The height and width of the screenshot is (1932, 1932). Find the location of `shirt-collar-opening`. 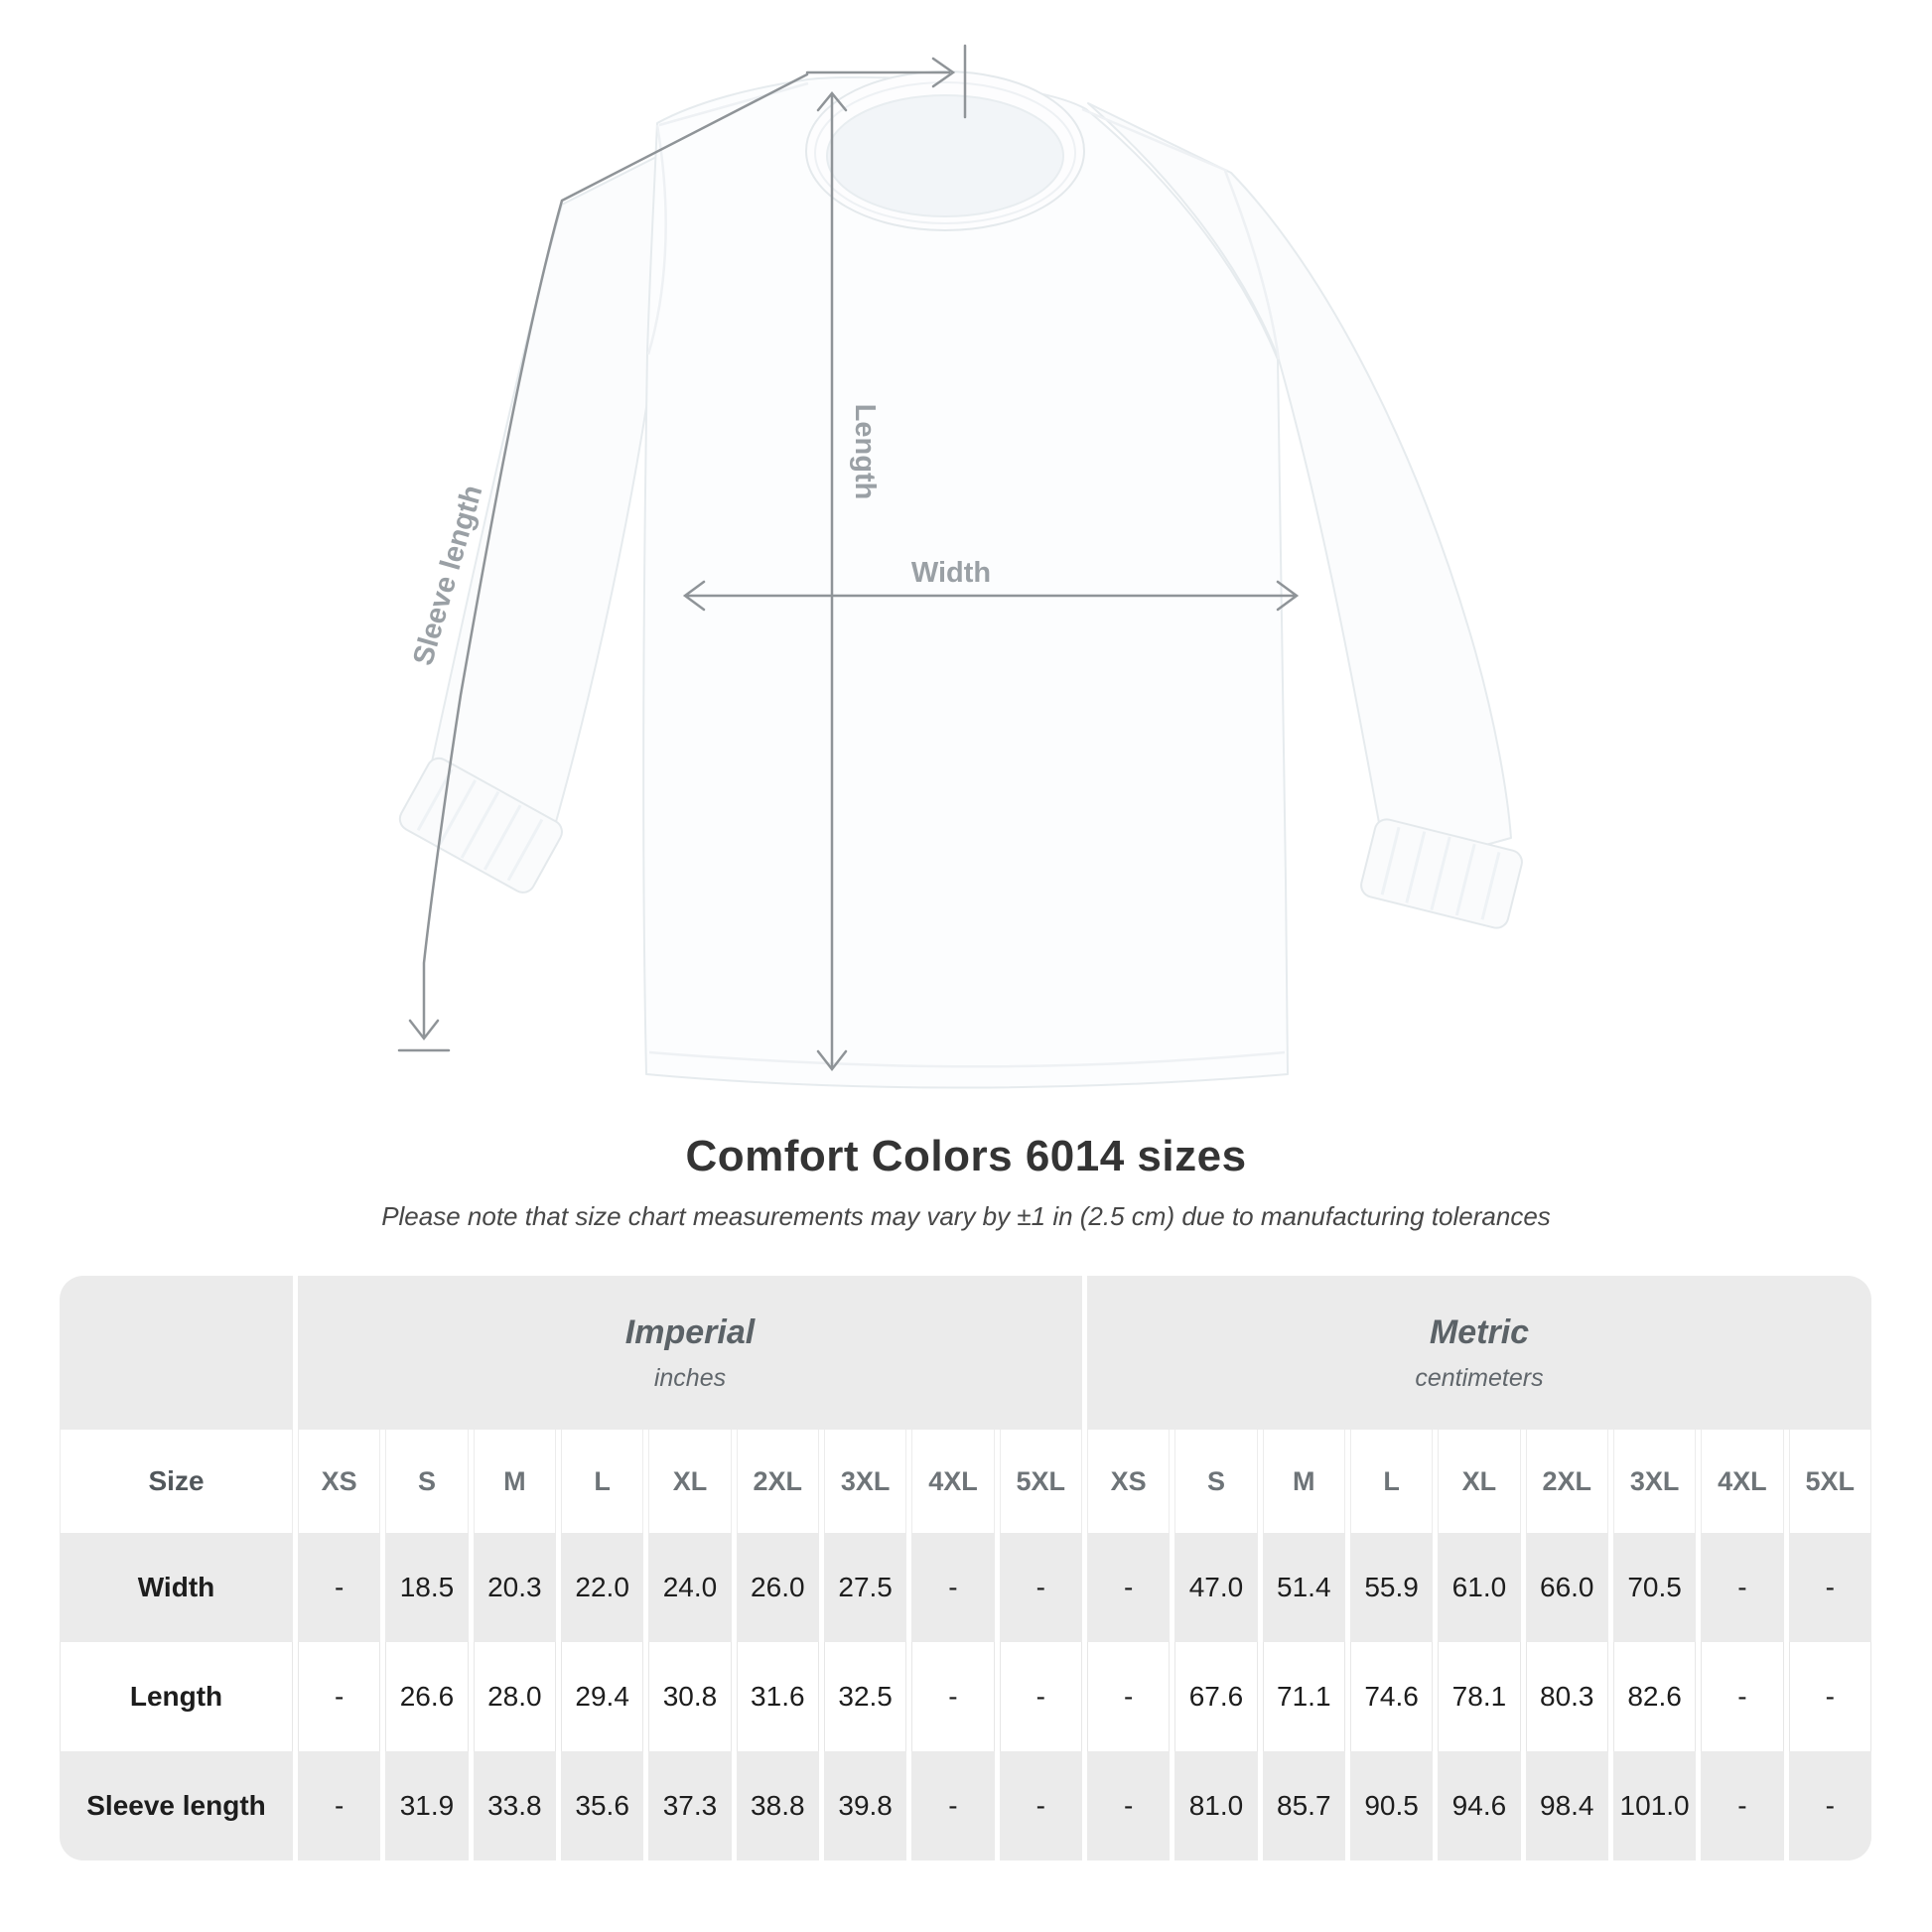

shirt-collar-opening is located at coordinates (945, 155).